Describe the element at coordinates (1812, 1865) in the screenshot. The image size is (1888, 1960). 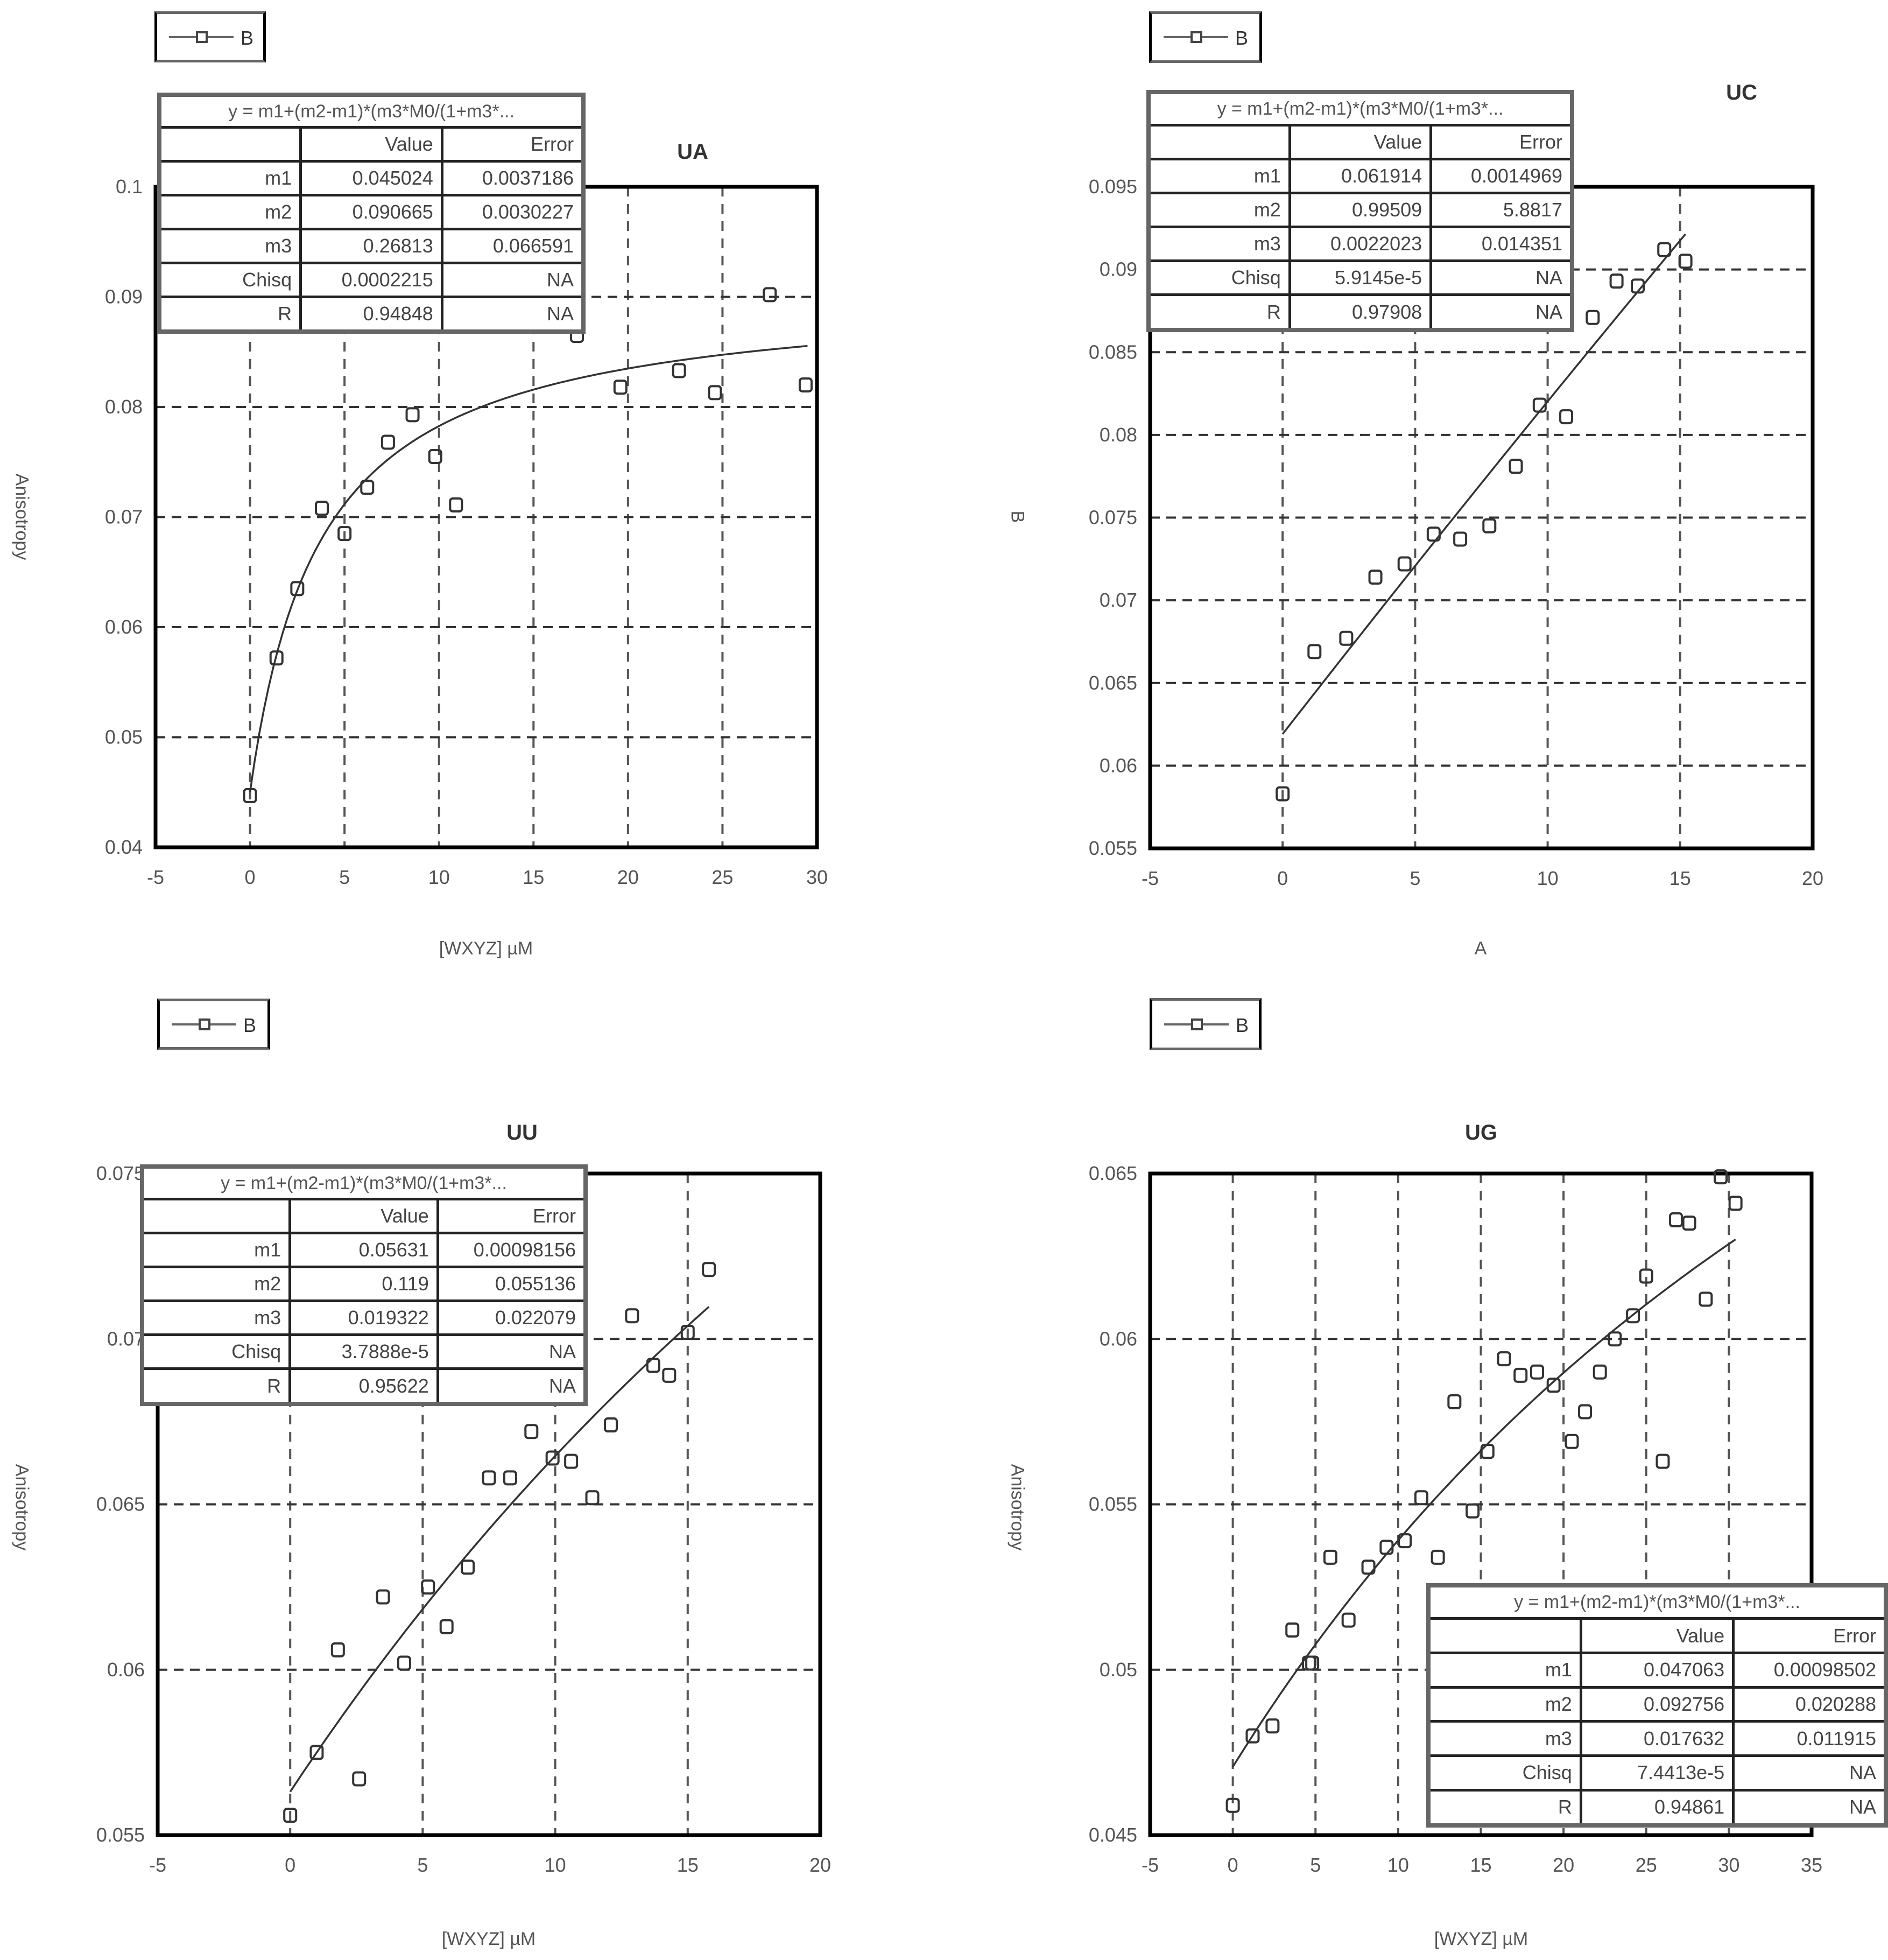
I see `x-tick-label: 35` at that location.